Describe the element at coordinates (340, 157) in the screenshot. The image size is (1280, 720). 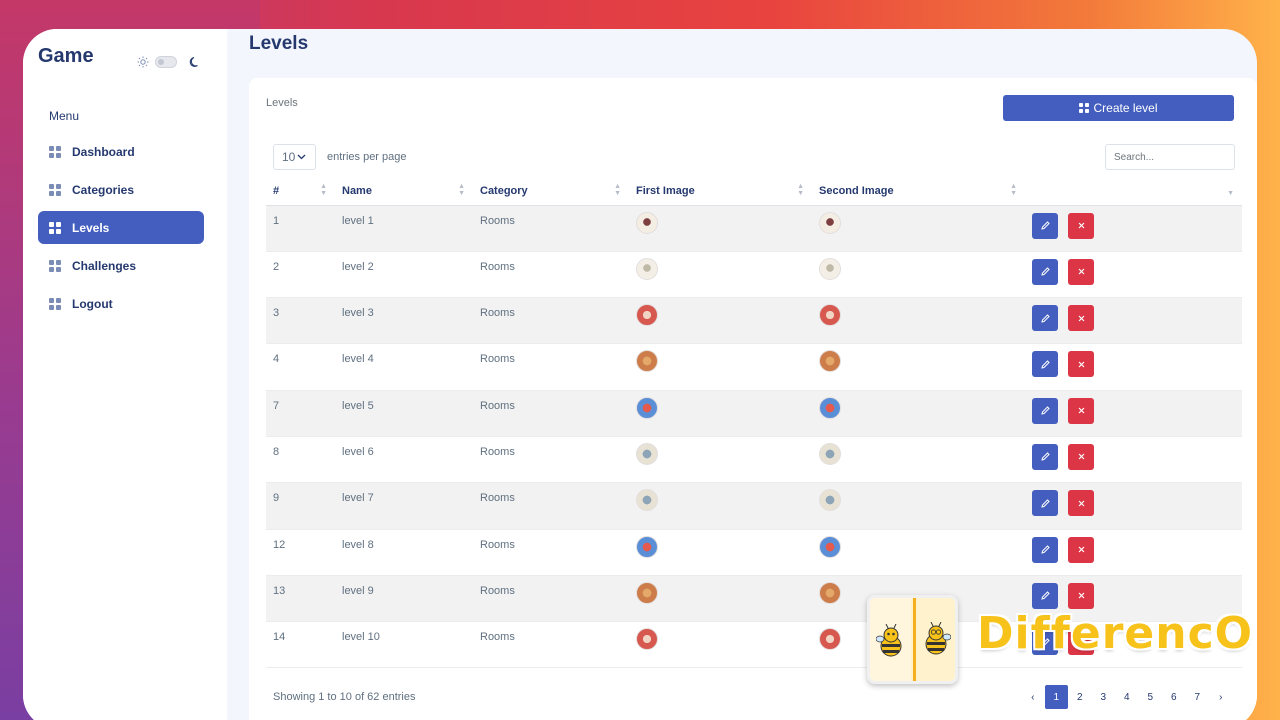
I see `per-page-control: 10 entries per page` at that location.